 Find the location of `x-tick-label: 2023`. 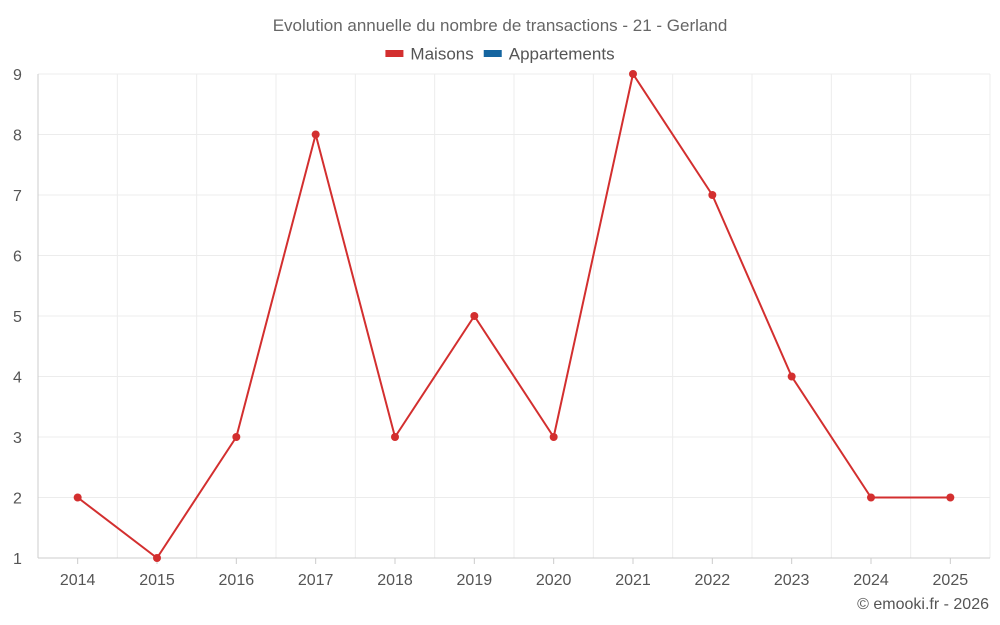

x-tick-label: 2023 is located at coordinates (792, 580).